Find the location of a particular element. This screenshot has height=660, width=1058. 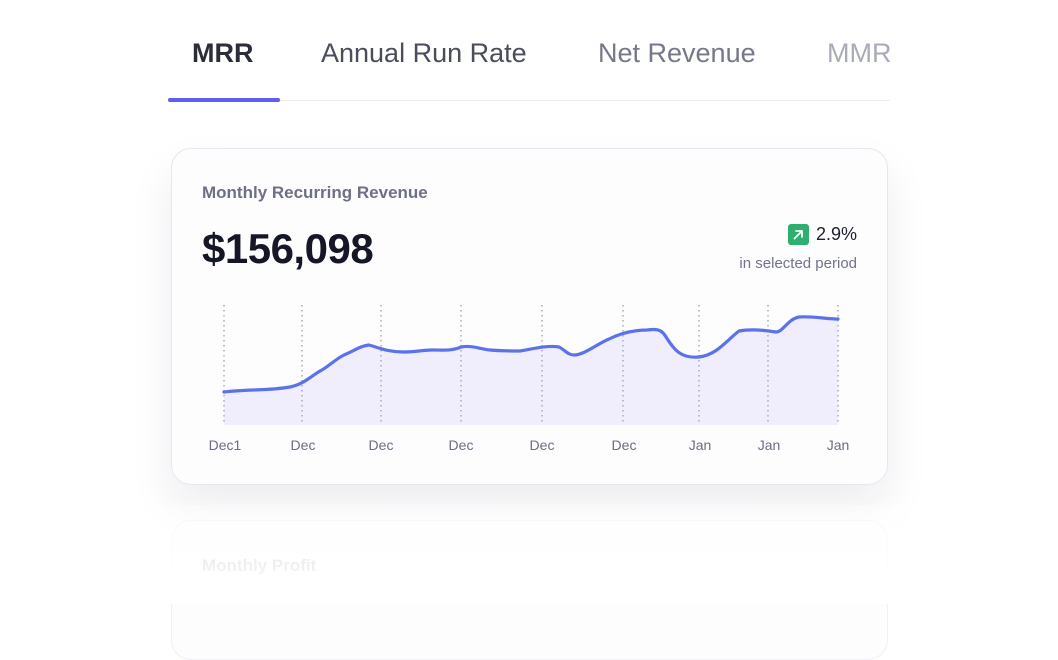

tab-mrr: MRR is located at coordinates (223, 53).